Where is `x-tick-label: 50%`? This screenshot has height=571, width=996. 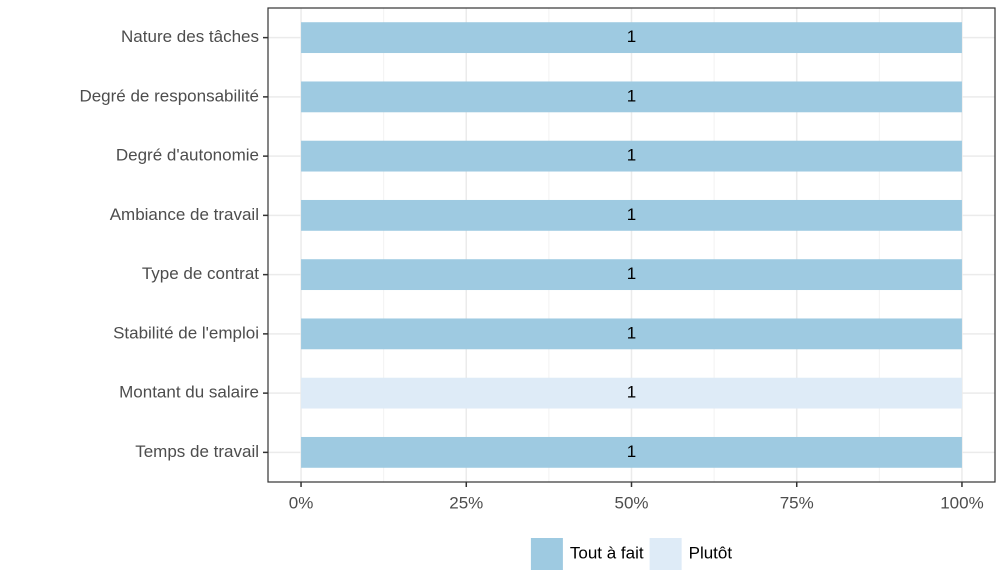 x-tick-label: 50% is located at coordinates (631, 502).